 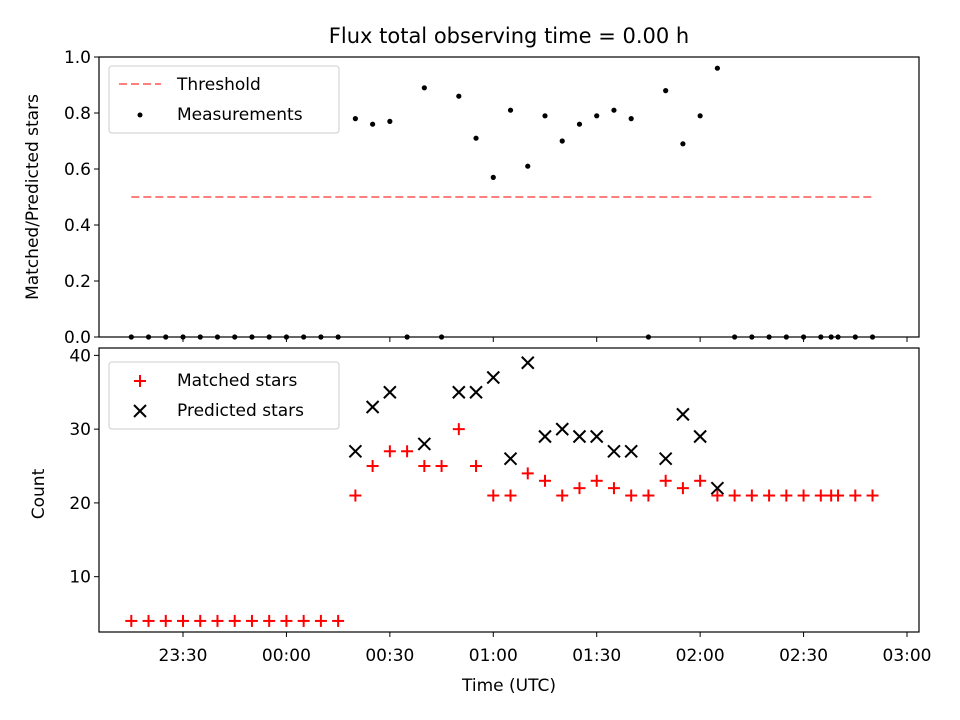 What do you see at coordinates (493, 656) in the screenshot?
I see `x-tick-label: 01:00` at bounding box center [493, 656].